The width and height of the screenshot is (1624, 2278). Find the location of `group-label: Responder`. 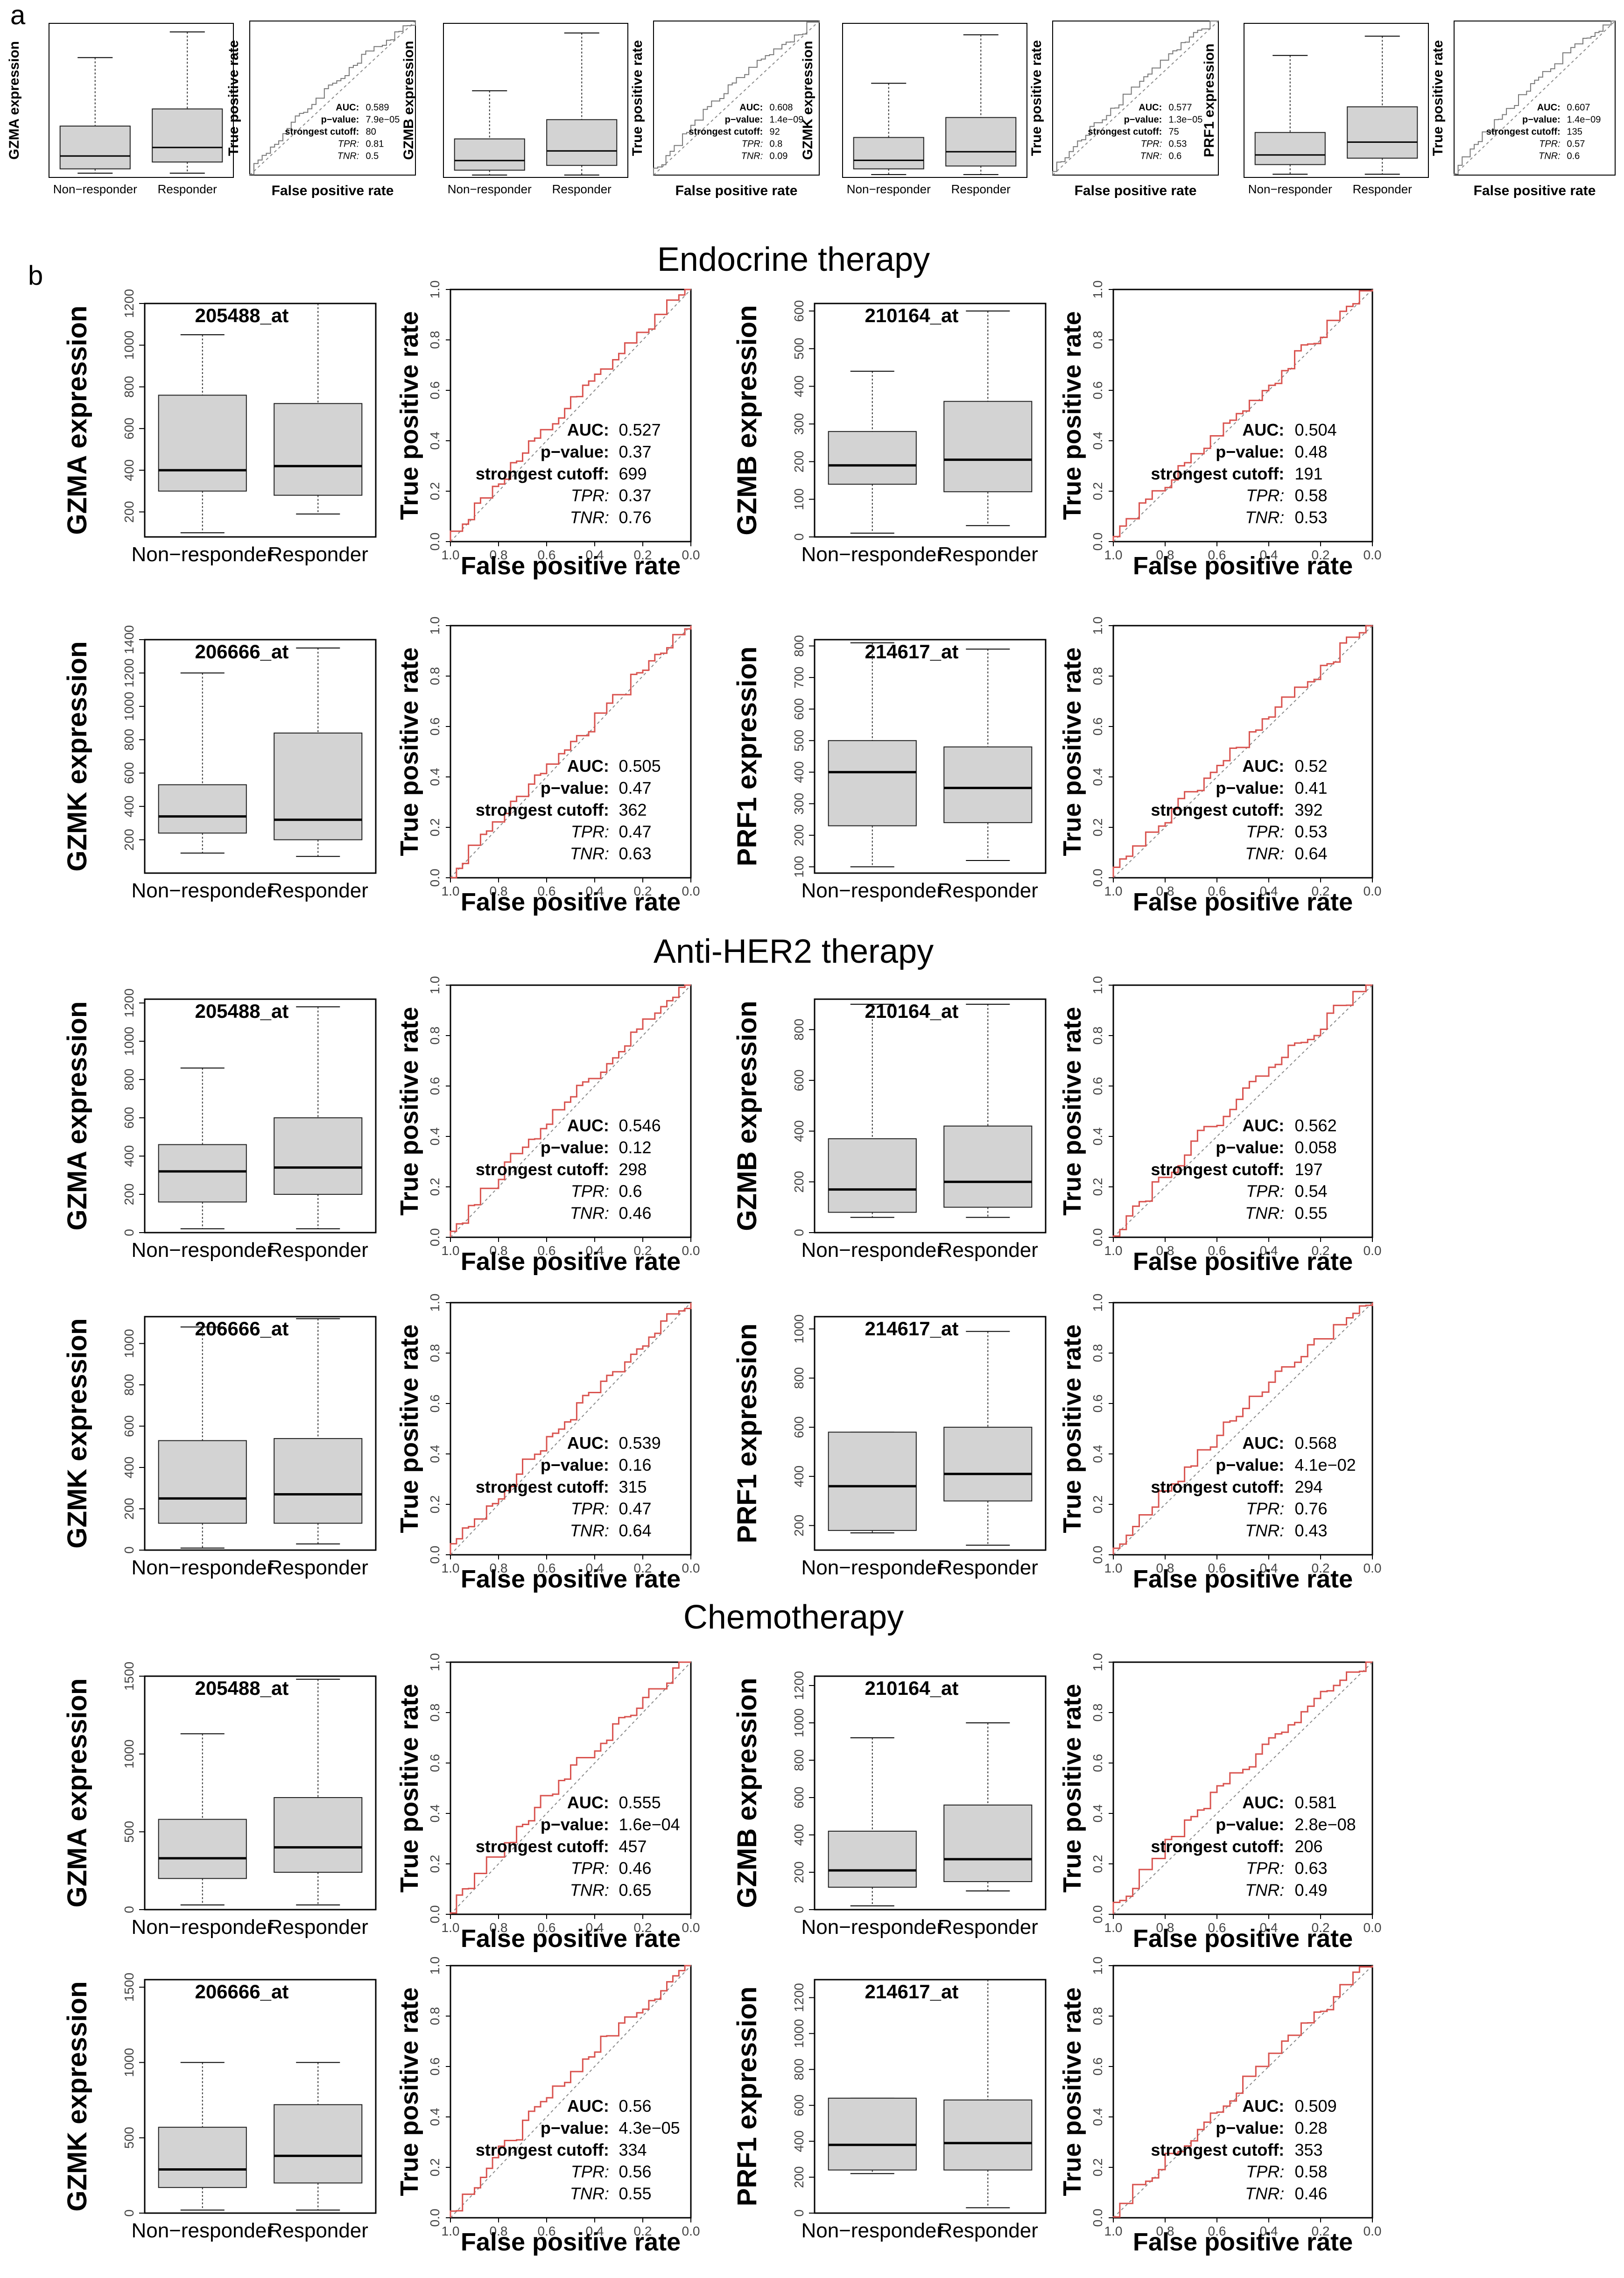

group-label: Responder is located at coordinates (988, 2230).